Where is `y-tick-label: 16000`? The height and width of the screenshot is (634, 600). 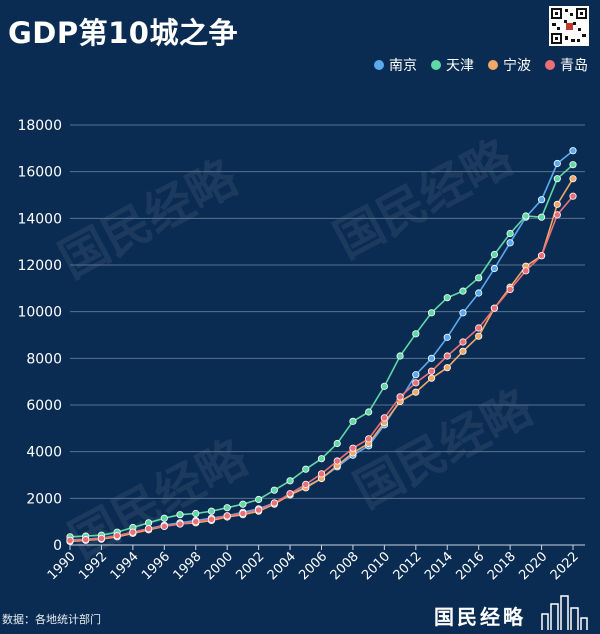
y-tick-label: 16000 is located at coordinates (39, 173).